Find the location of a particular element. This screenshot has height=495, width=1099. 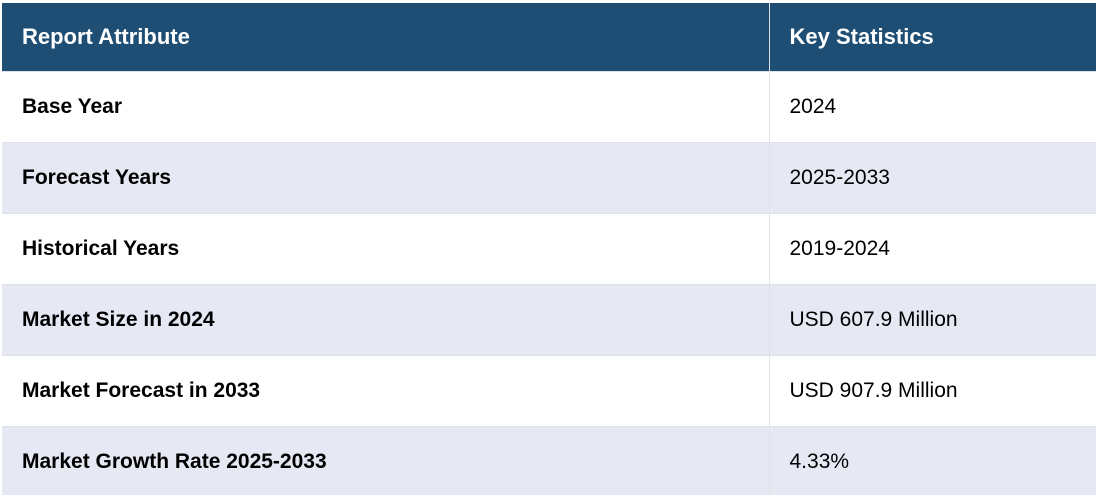

attribute-cell-forecast-years: Forecast Years is located at coordinates (385, 177).